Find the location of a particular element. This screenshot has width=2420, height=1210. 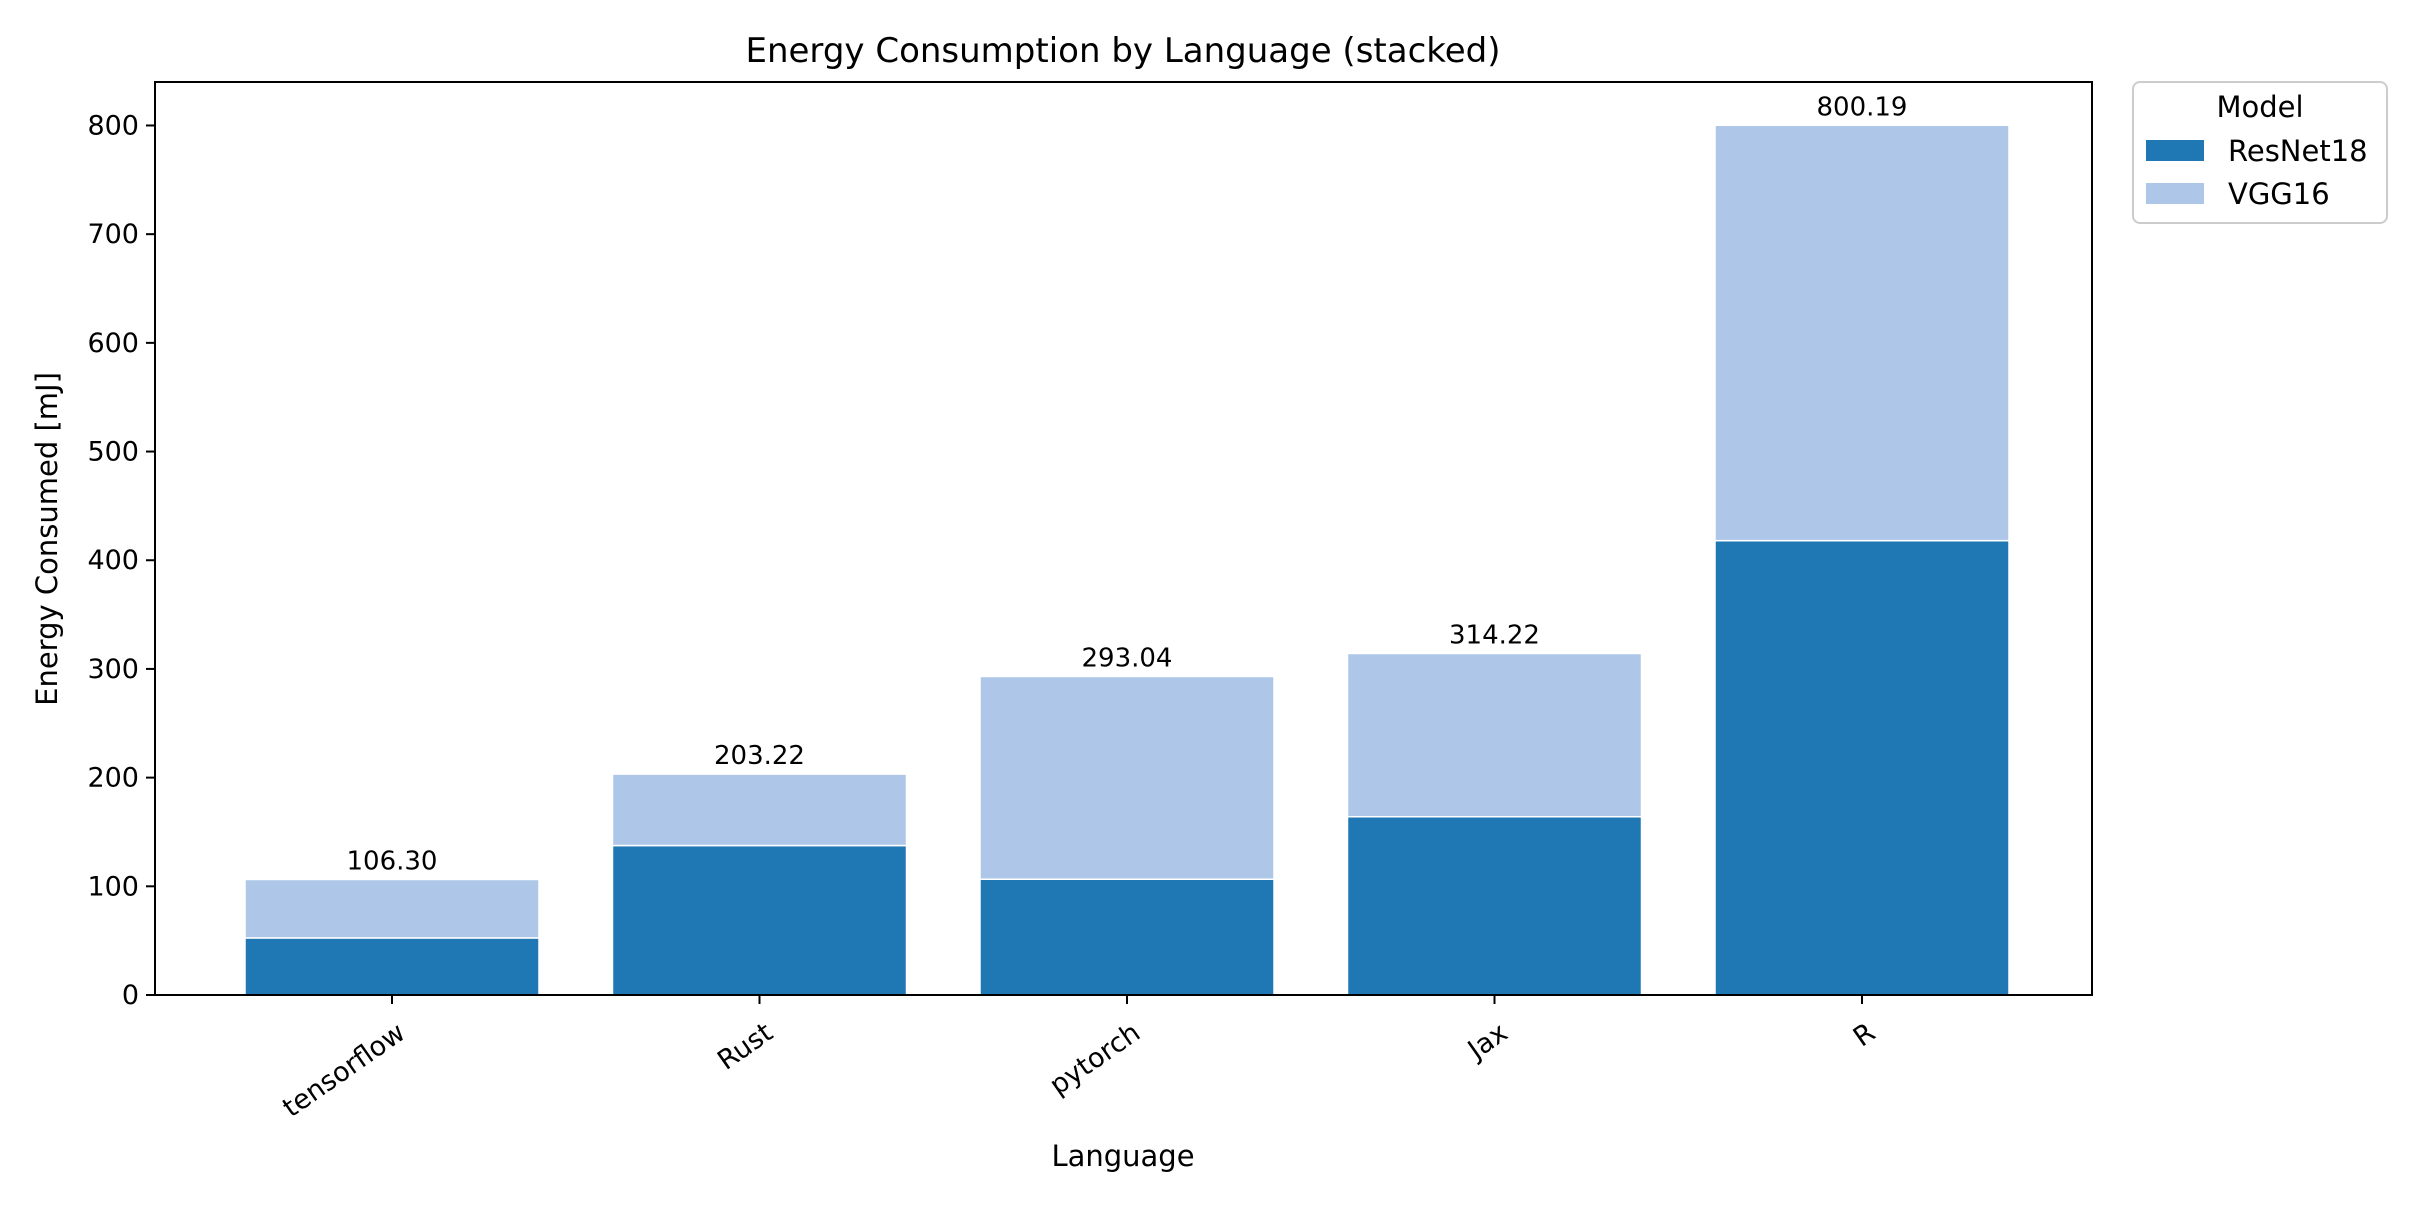

bar-resnet18-rust is located at coordinates (759, 920).